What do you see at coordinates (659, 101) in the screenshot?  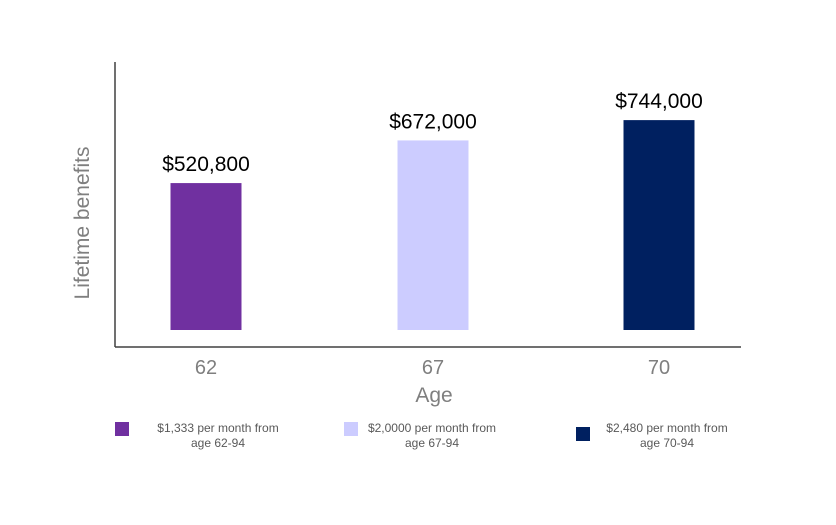 I see `data-label-70: $744,000` at bounding box center [659, 101].